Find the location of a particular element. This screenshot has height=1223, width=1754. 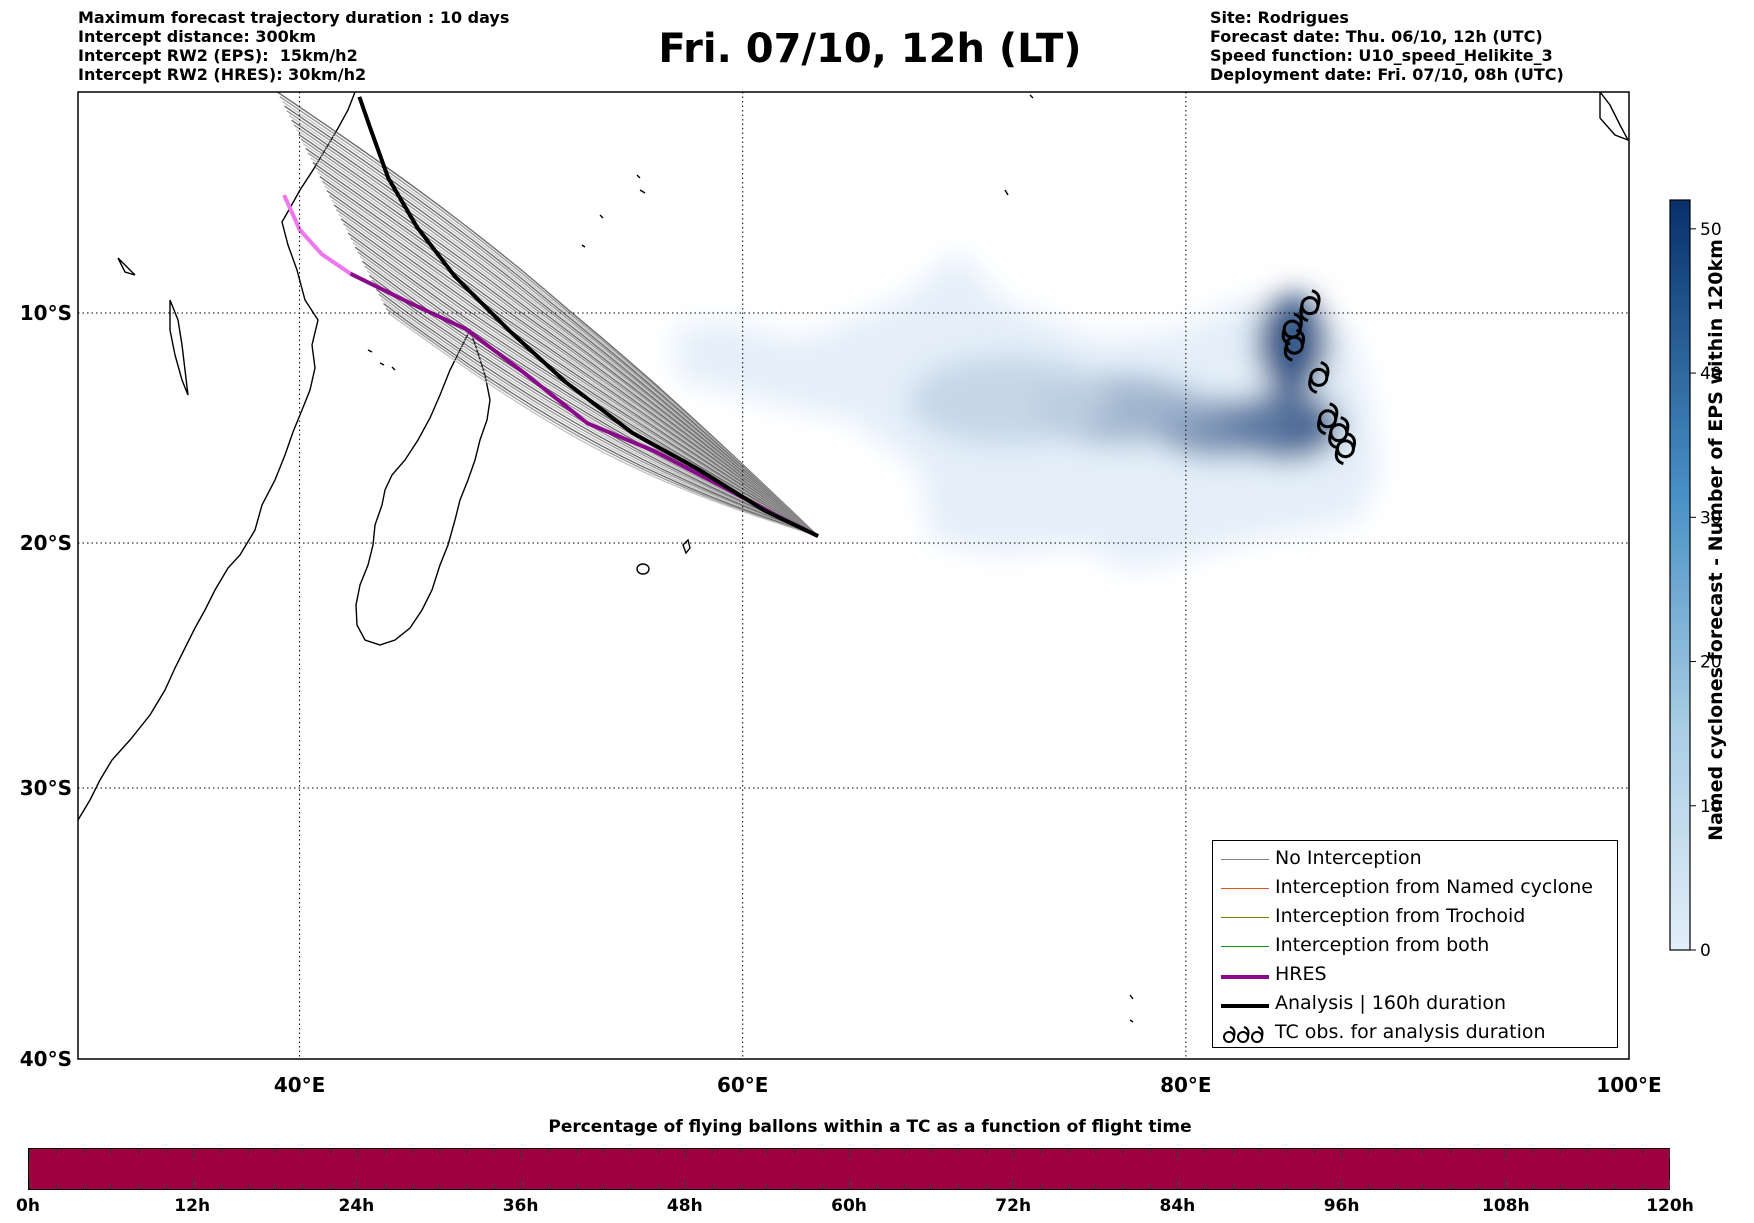

percentage-bar-tick-label: 0h is located at coordinates (28, 1206).